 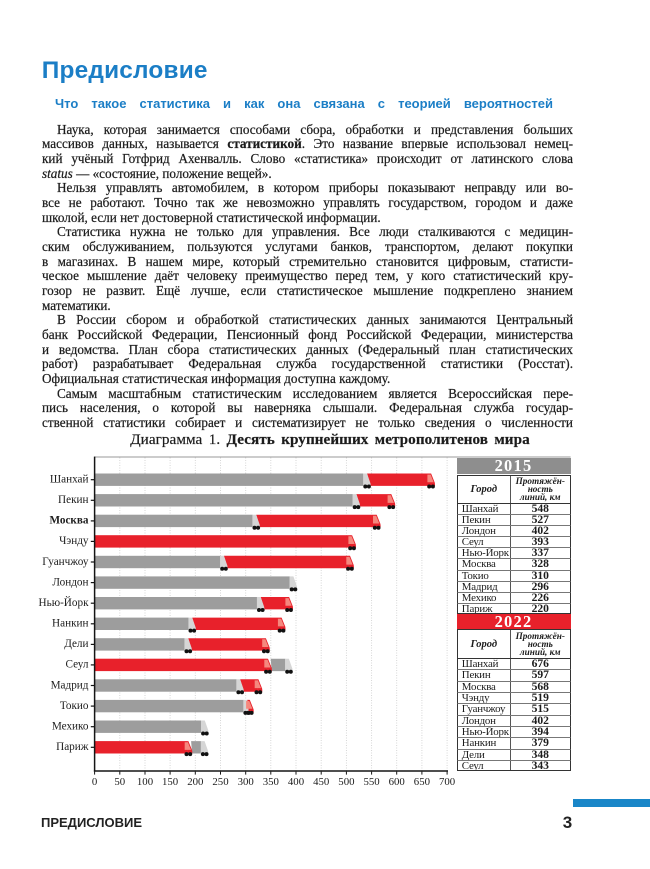 What do you see at coordinates (397, 782) in the screenshot?
I see `svg-text: 600` at bounding box center [397, 782].